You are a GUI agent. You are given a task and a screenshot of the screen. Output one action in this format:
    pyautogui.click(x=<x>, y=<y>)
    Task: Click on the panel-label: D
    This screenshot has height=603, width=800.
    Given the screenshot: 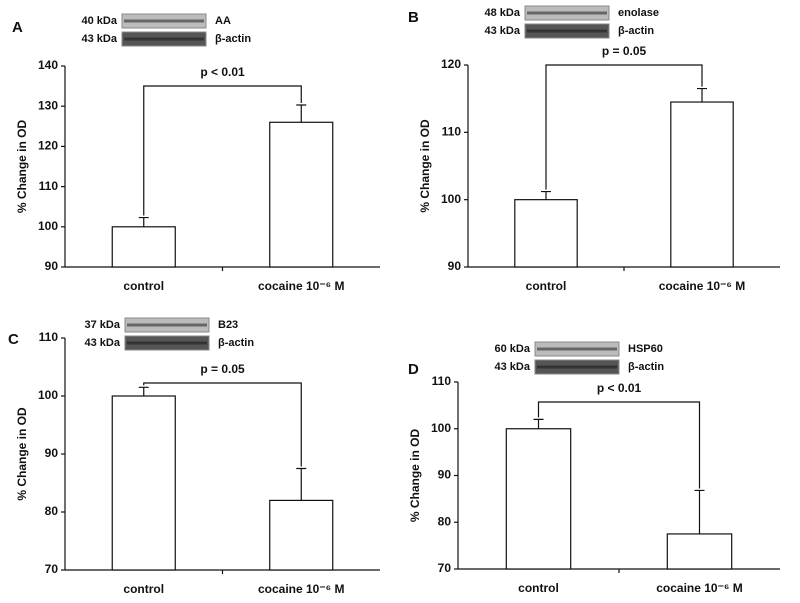 What is the action you would take?
    pyautogui.click(x=413, y=369)
    